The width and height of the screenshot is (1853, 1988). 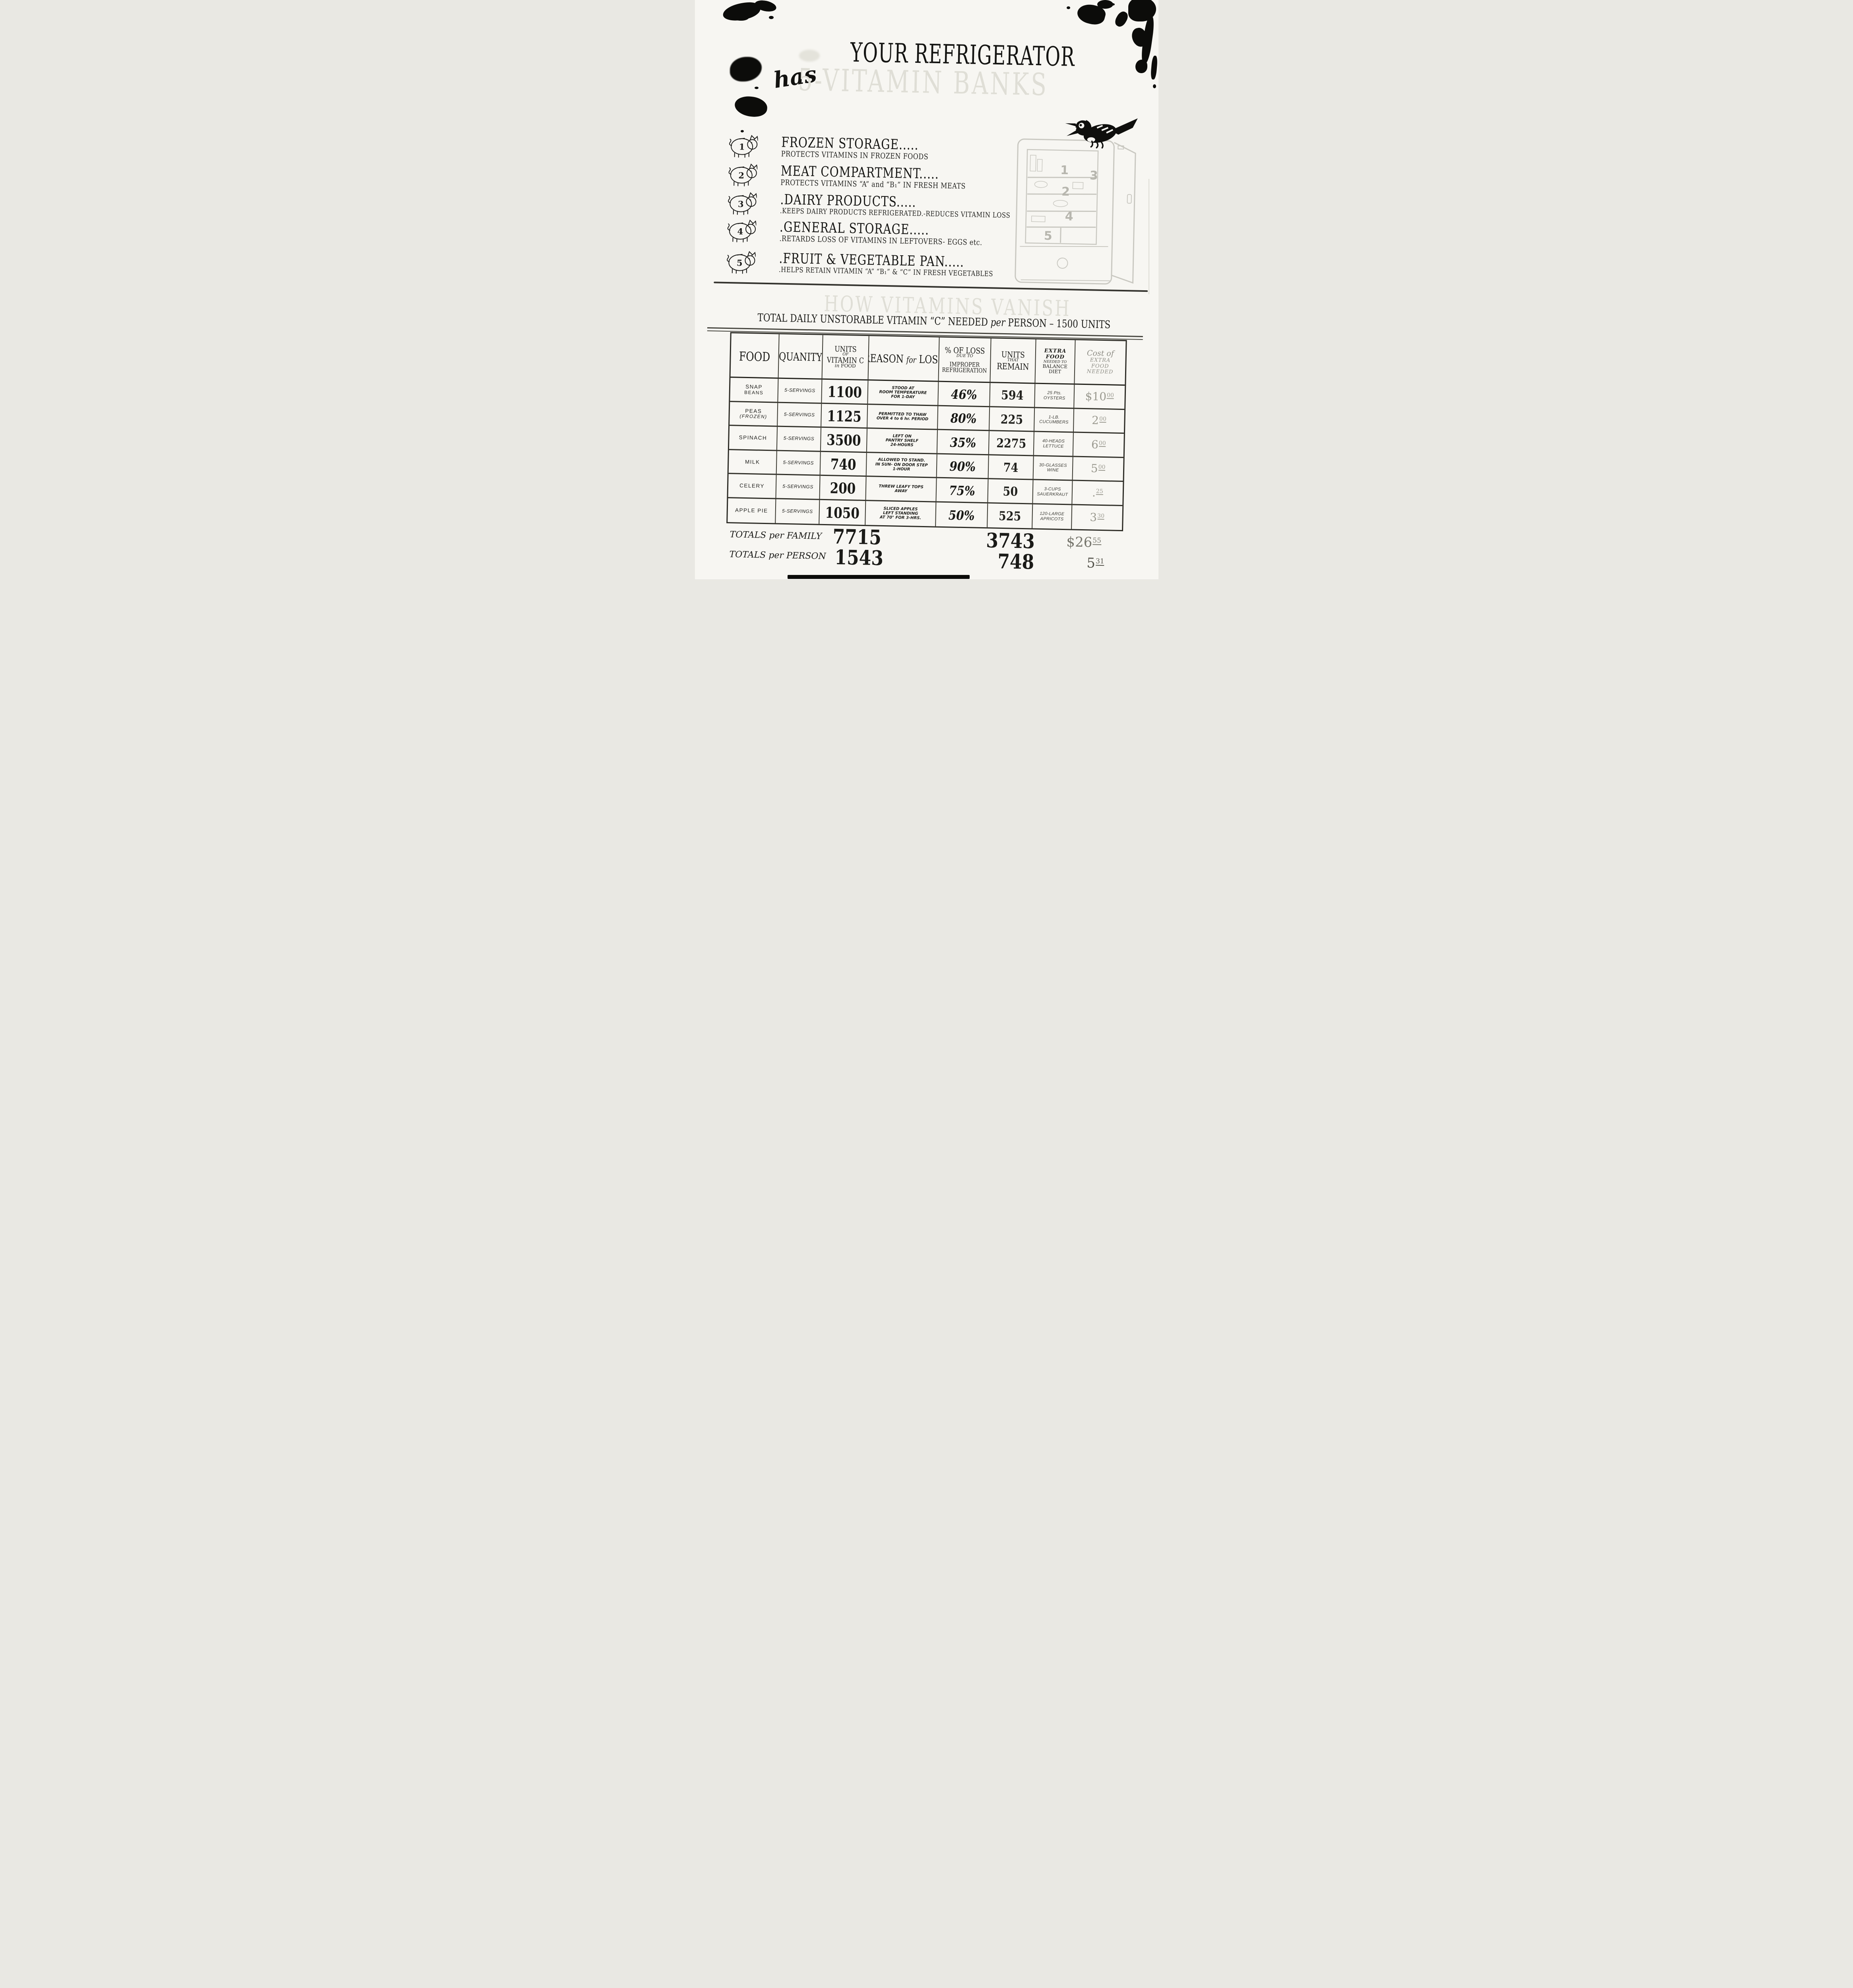 What do you see at coordinates (1054, 420) in the screenshot?
I see `table-row-extra-food: 1-LB. CUCUMBERS` at bounding box center [1054, 420].